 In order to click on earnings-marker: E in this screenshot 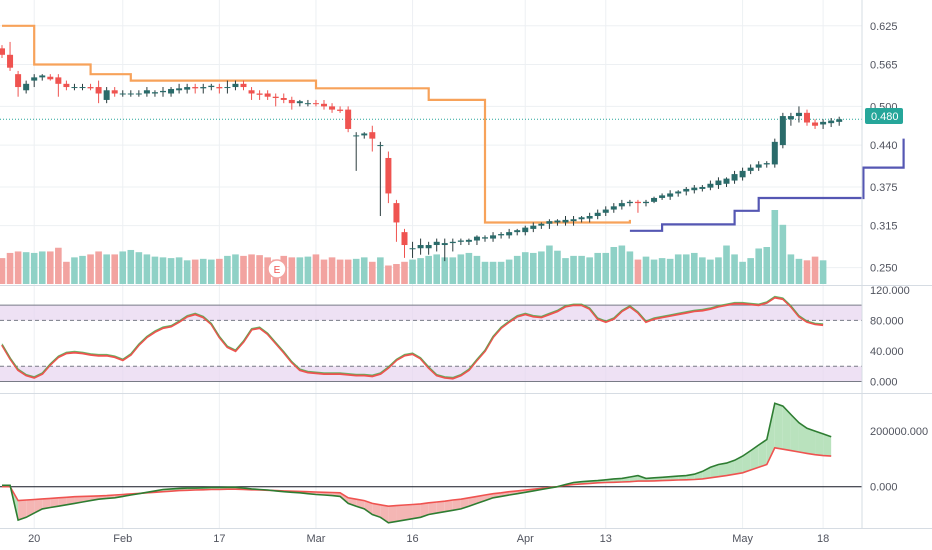, I will do `click(277, 269)`.